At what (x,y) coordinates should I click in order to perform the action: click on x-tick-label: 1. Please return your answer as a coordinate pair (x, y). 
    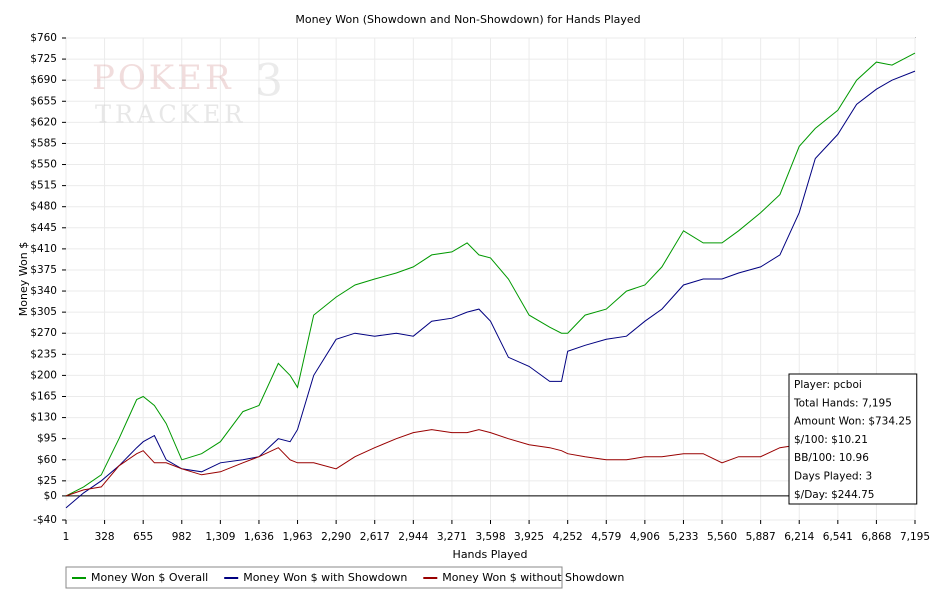
    Looking at the image, I should click on (66, 537).